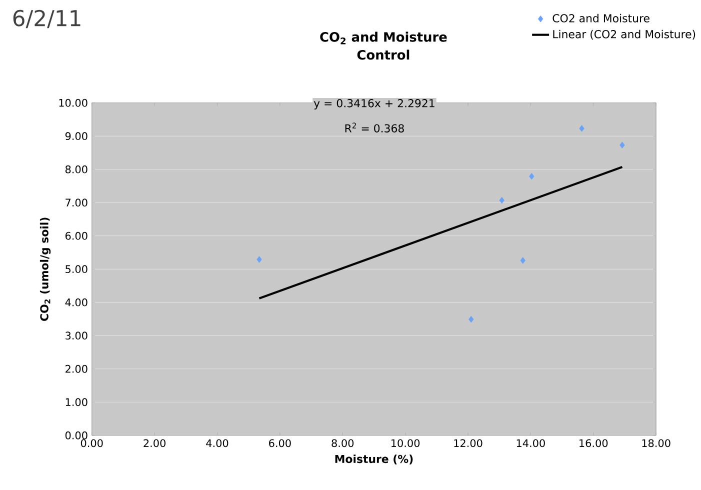 The width and height of the screenshot is (701, 490). I want to click on y-tick-label: 8.00, so click(76, 169).